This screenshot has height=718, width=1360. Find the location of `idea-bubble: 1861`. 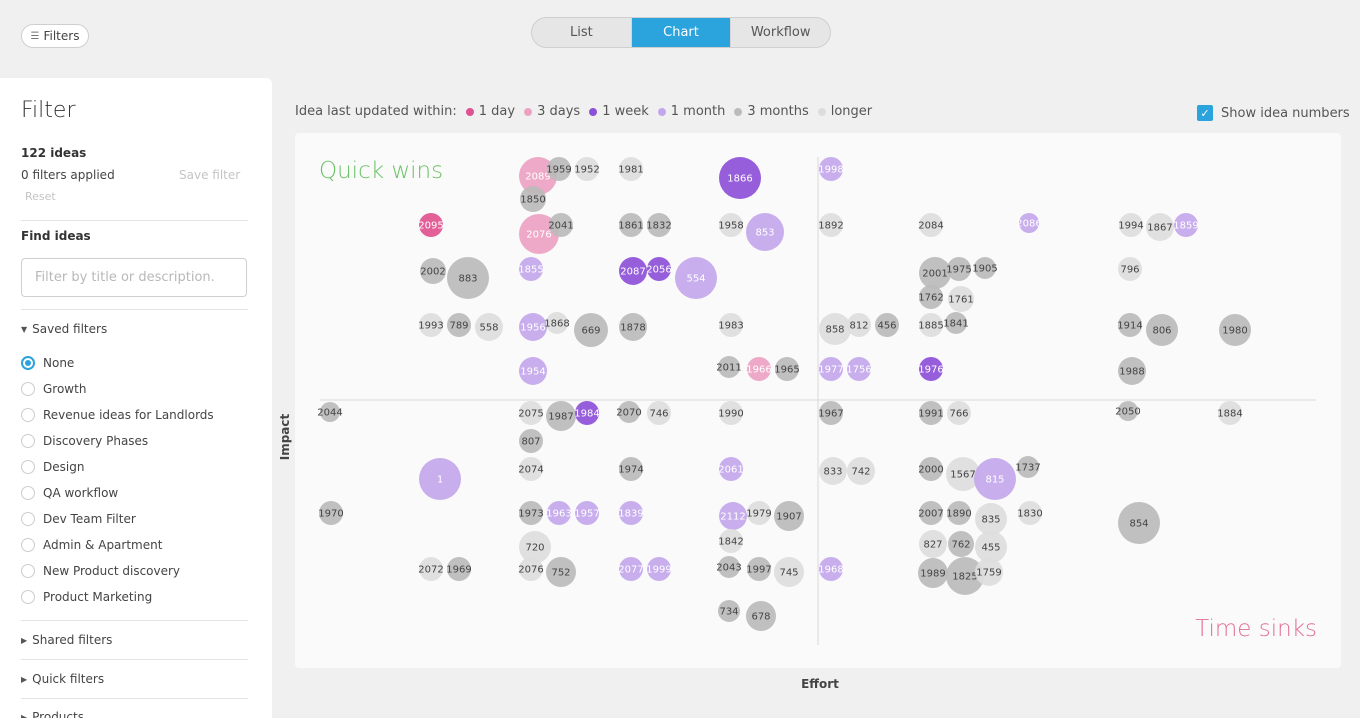

idea-bubble: 1861 is located at coordinates (631, 225).